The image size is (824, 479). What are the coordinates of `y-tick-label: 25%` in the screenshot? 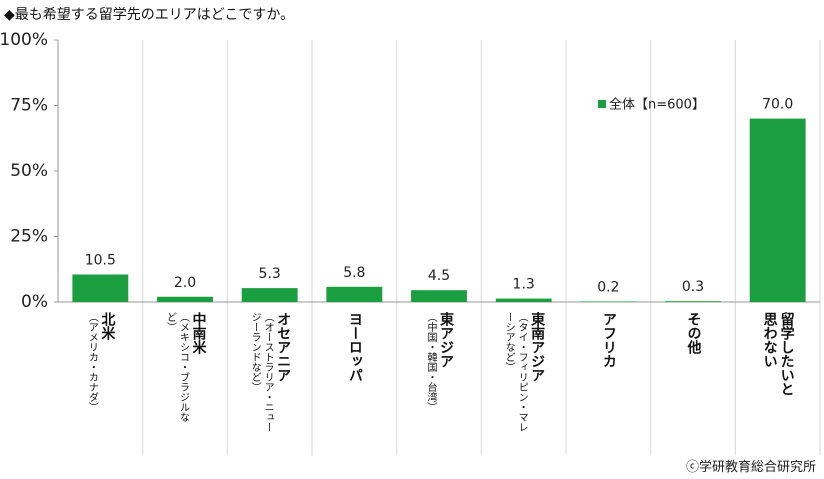 It's located at (29, 237).